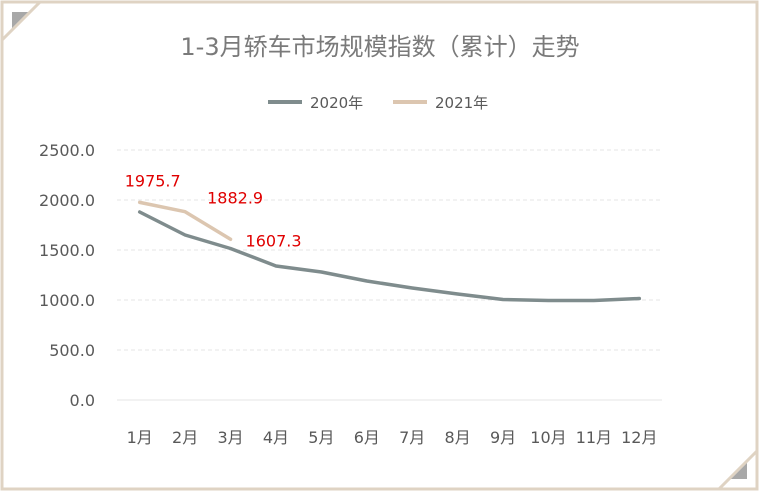  Describe the element at coordinates (274, 240) in the screenshot. I see `data-label-2021: 1607.3` at that location.